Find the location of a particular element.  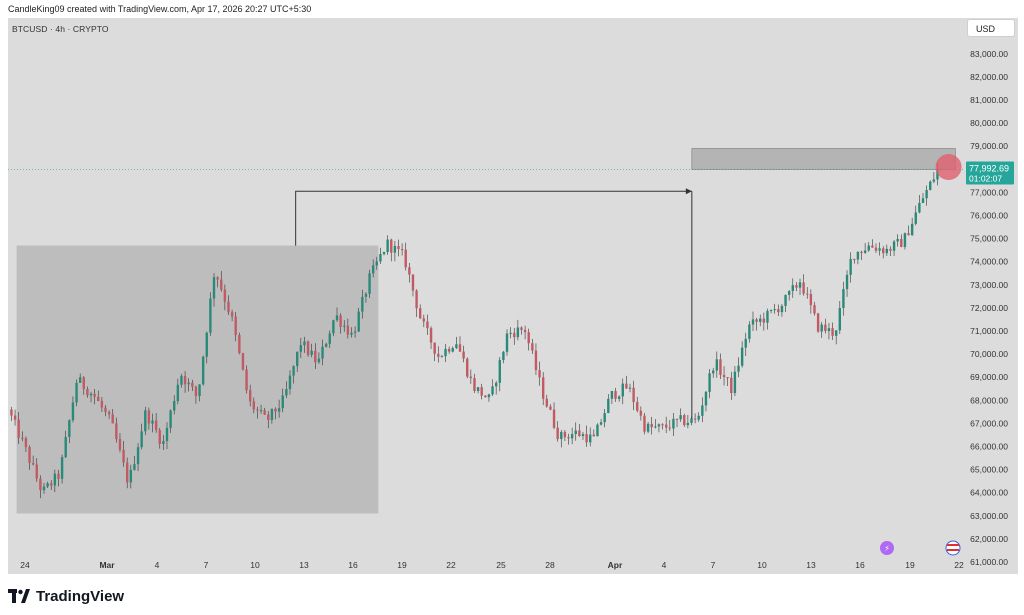

us-flag-event-icon is located at coordinates (953, 548).